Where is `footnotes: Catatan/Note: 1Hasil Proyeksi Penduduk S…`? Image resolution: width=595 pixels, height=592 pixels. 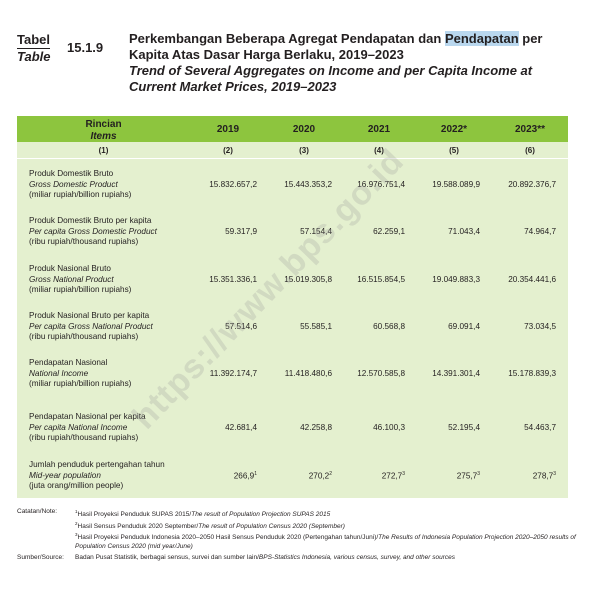
footnotes: Catatan/Note: 1Hasil Proyeksi Penduduk S… is located at coordinates (302, 535).